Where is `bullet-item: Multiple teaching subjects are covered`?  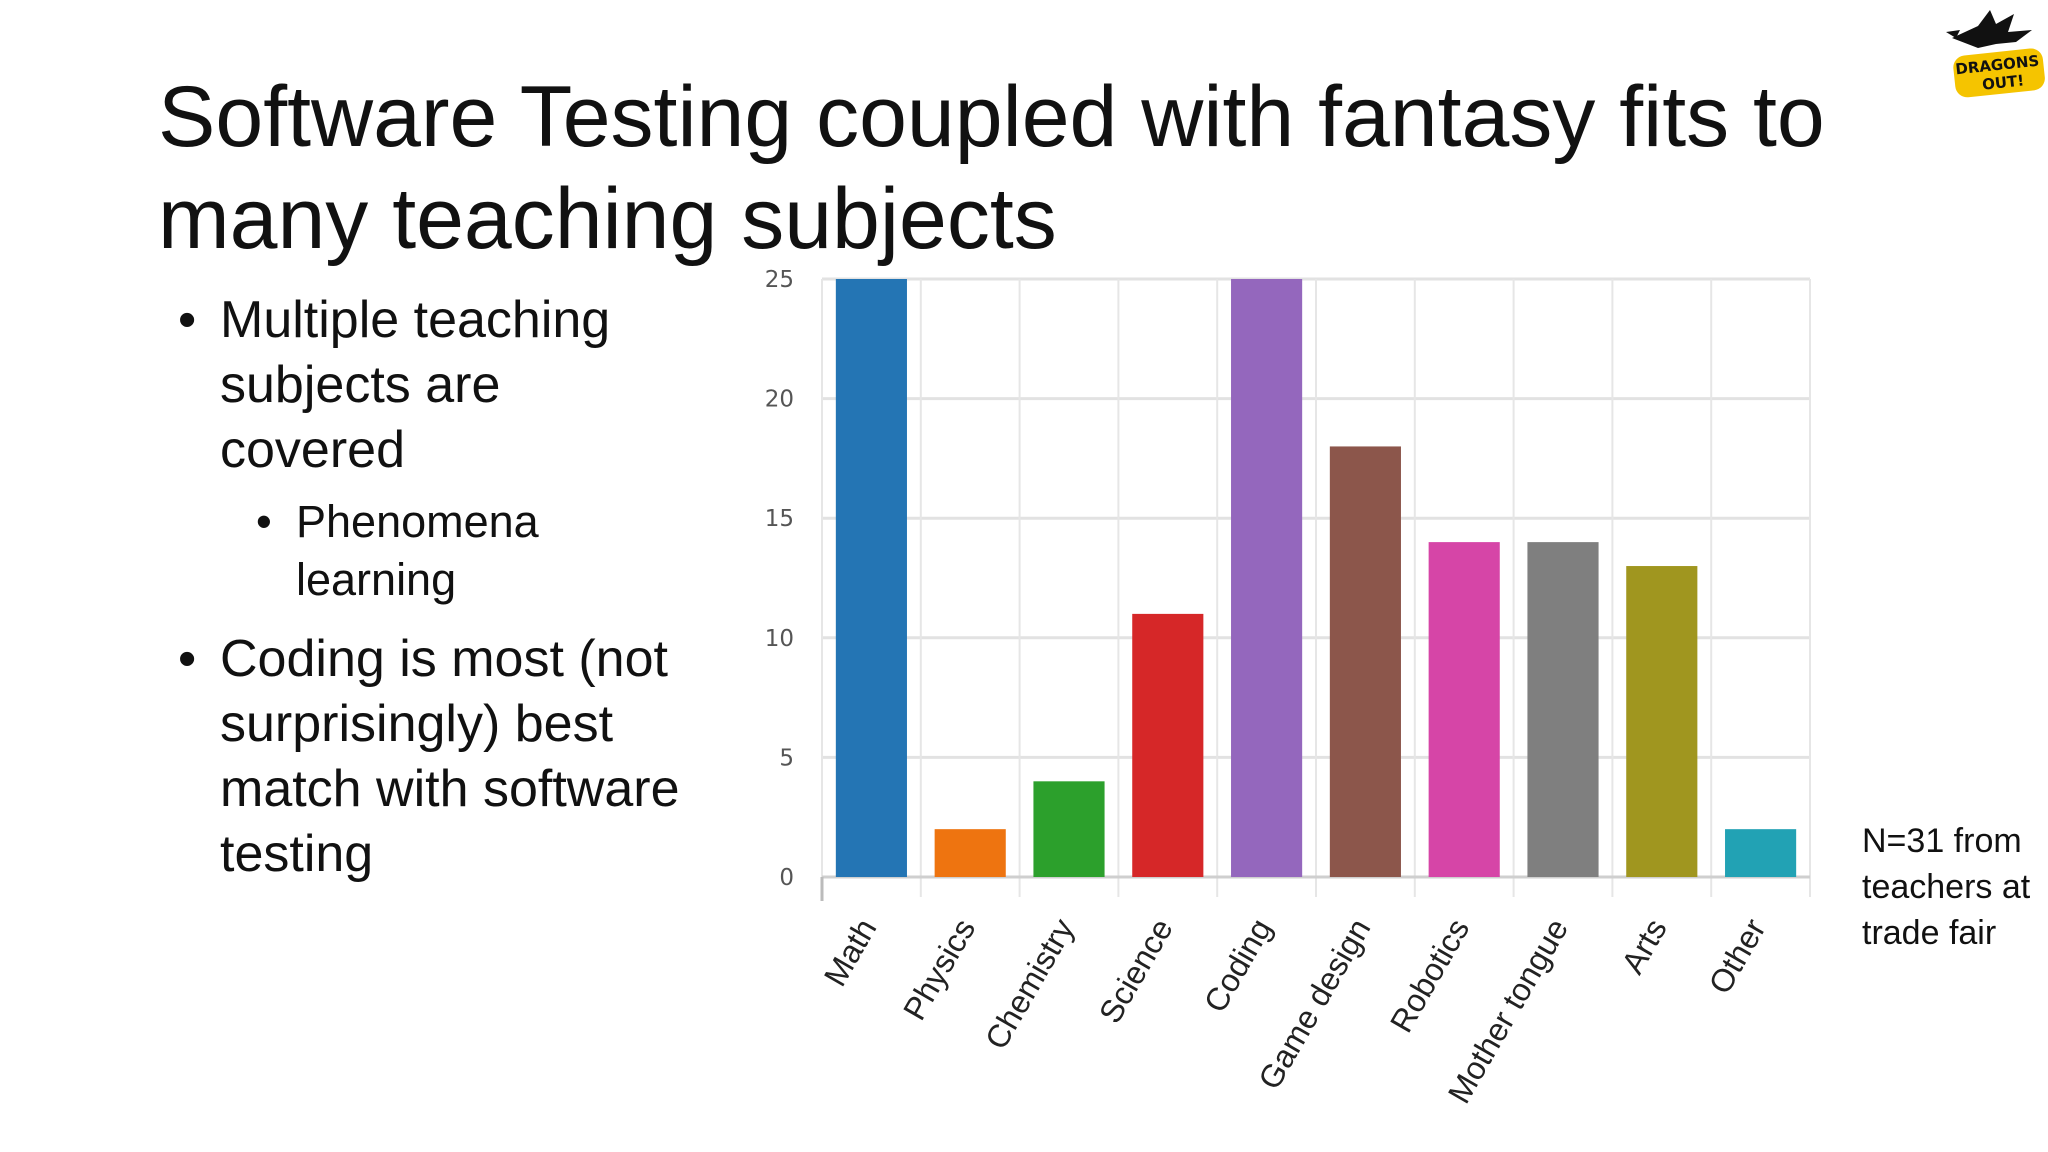
bullet-item: Multiple teaching subjects are covered is located at coordinates (438, 385).